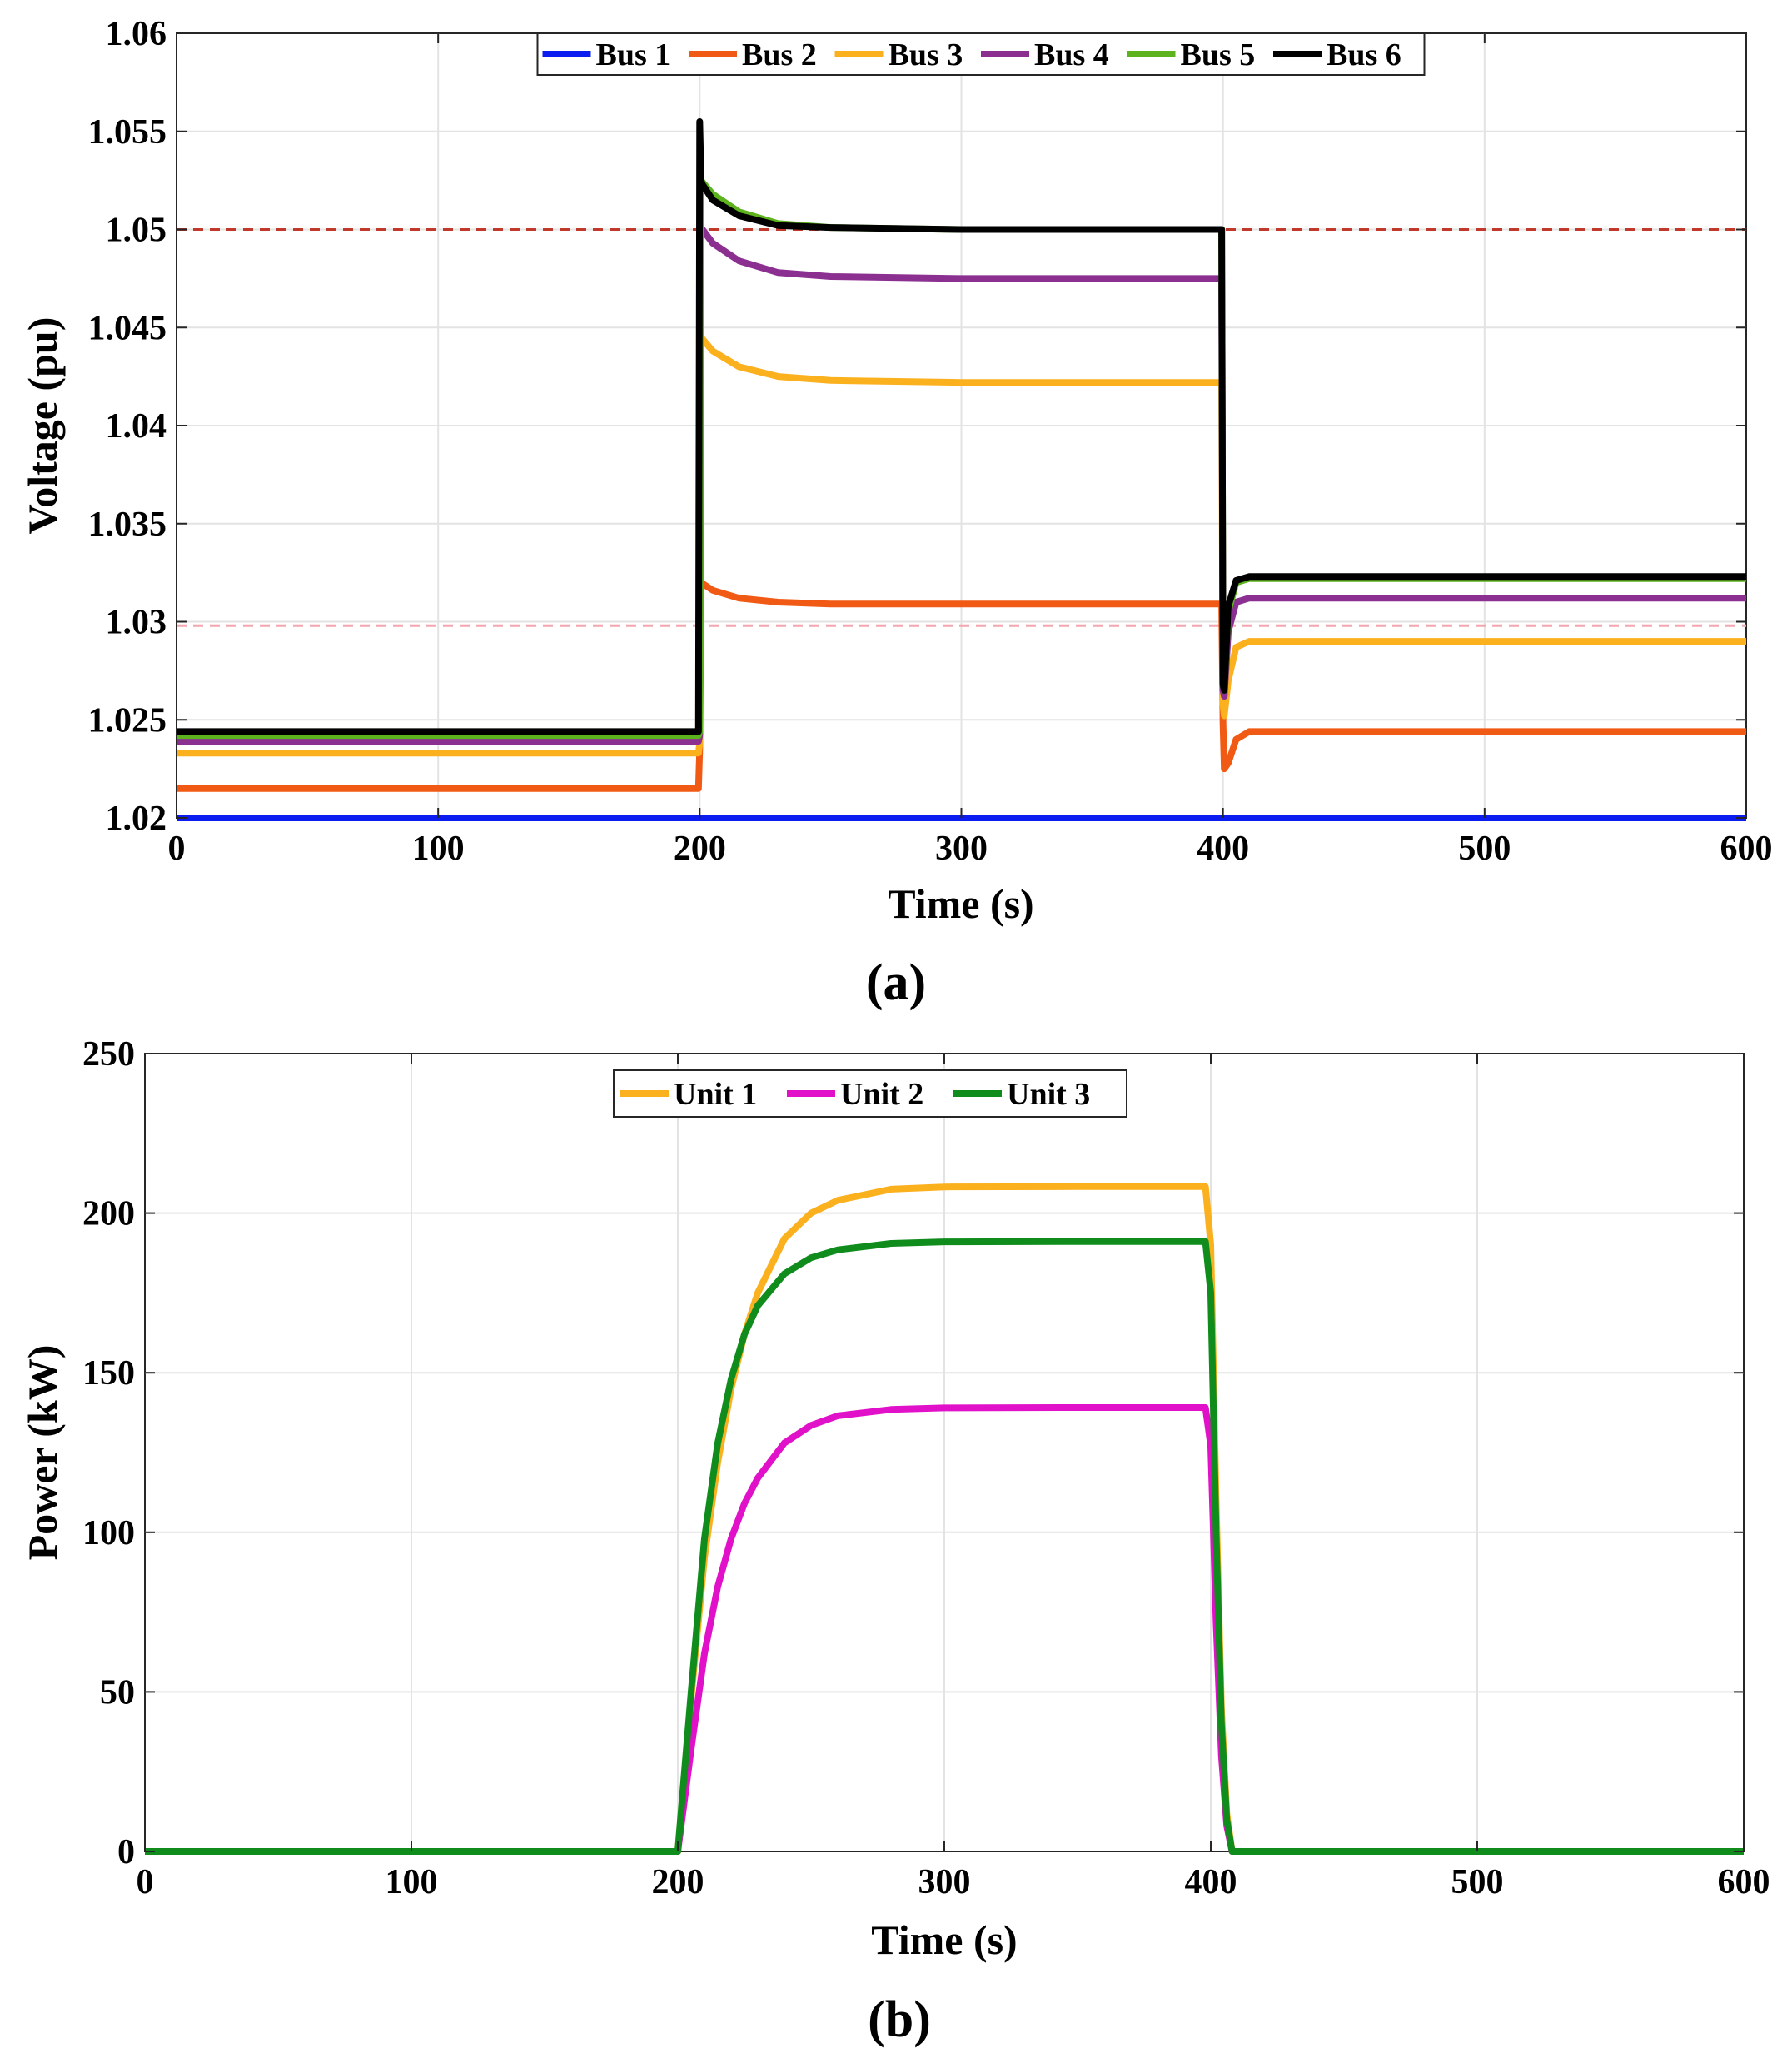 The image size is (1792, 2063). What do you see at coordinates (780, 54) in the screenshot?
I see `voltage-legend-label-bus-2: Bus 2` at bounding box center [780, 54].